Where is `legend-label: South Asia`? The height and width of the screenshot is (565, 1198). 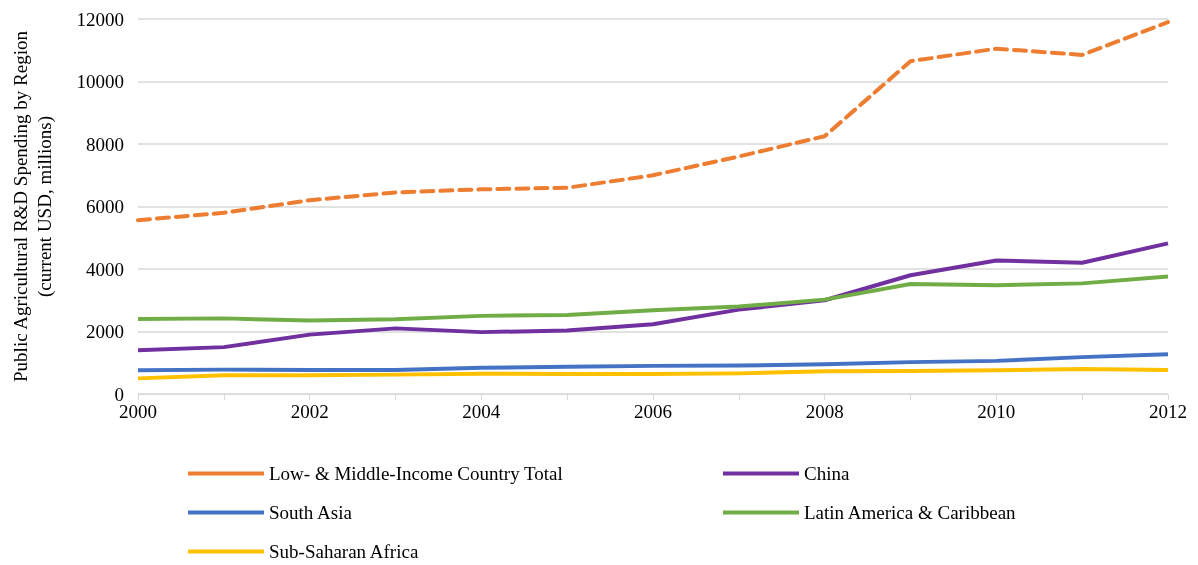
legend-label: South Asia is located at coordinates (311, 512).